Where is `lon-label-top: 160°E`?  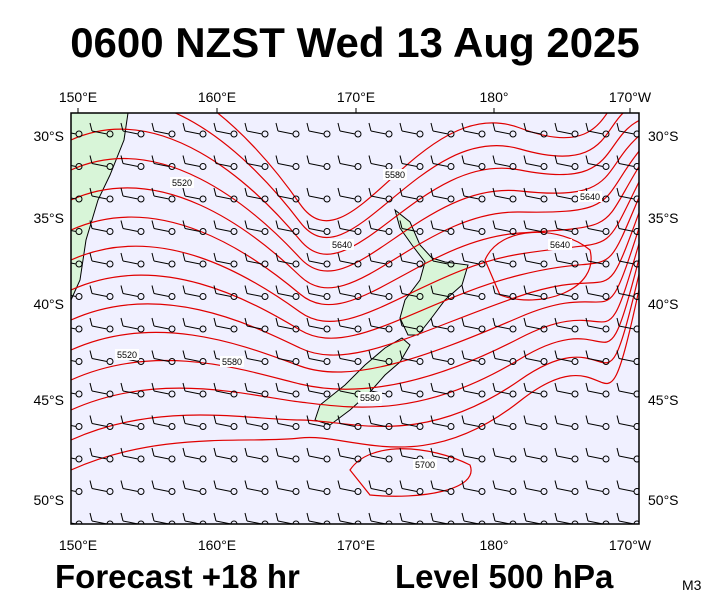
lon-label-top: 160°E is located at coordinates (217, 97).